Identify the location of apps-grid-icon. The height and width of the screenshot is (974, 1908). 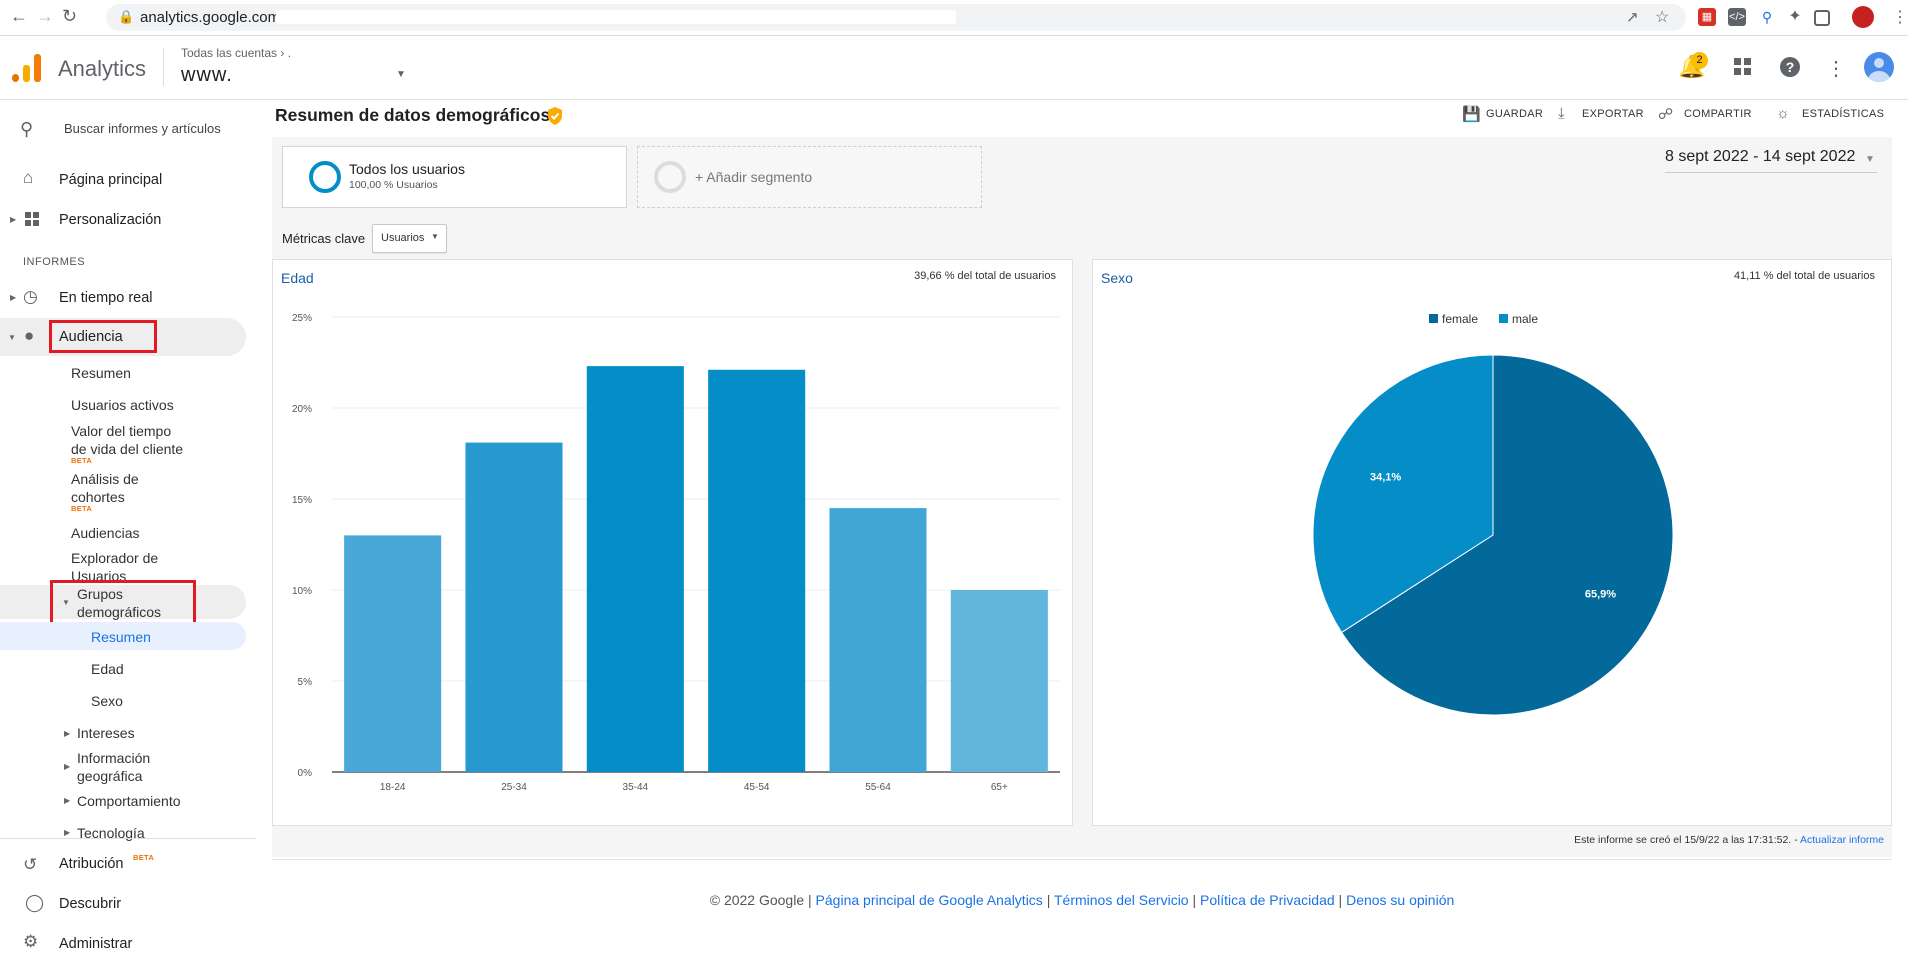
(1743, 67).